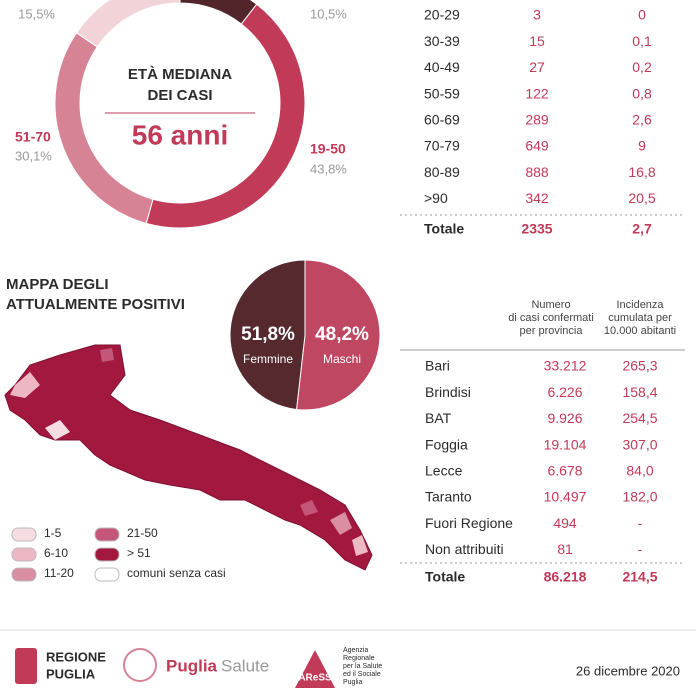 The width and height of the screenshot is (696, 696). What do you see at coordinates (536, 229) in the screenshot?
I see `total-cases: 2335` at bounding box center [536, 229].